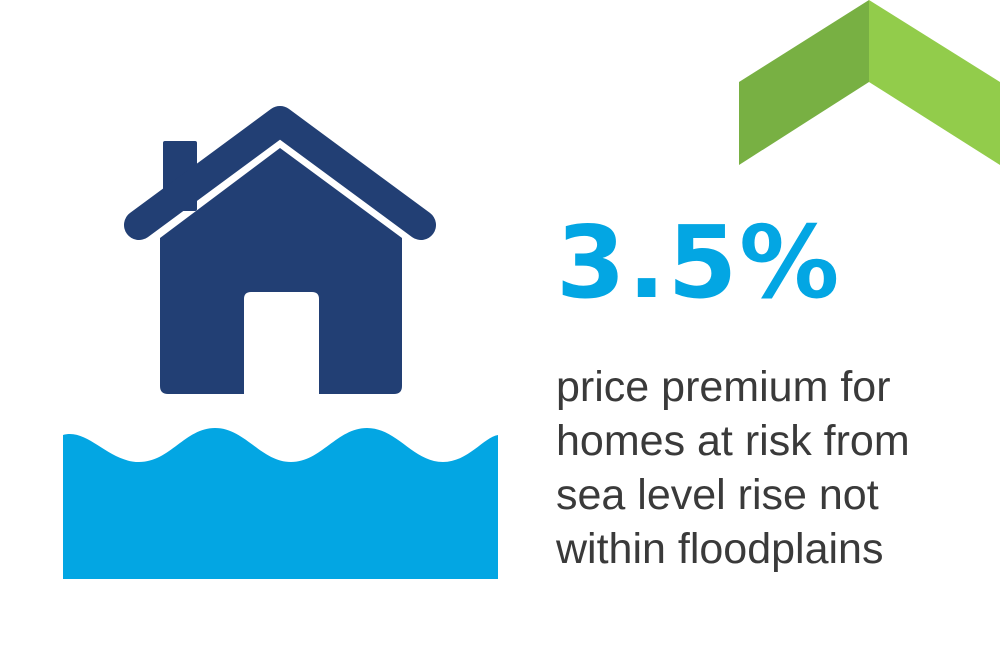 The width and height of the screenshot is (1000, 662). I want to click on chevron-right-face, so click(934, 82).